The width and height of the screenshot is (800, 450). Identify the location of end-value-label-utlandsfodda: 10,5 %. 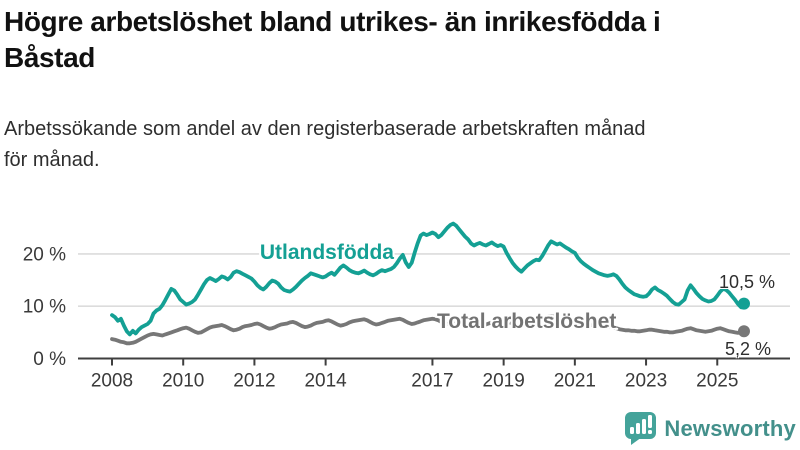
(747, 282).